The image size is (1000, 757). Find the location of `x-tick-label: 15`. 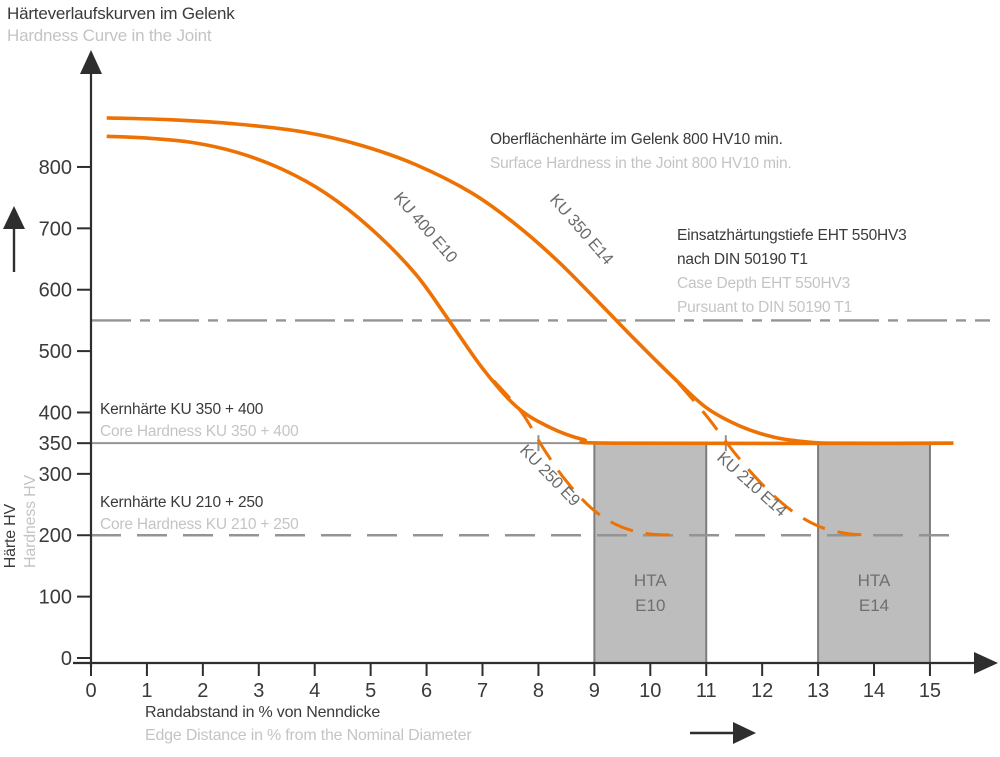

x-tick-label: 15 is located at coordinates (930, 691).